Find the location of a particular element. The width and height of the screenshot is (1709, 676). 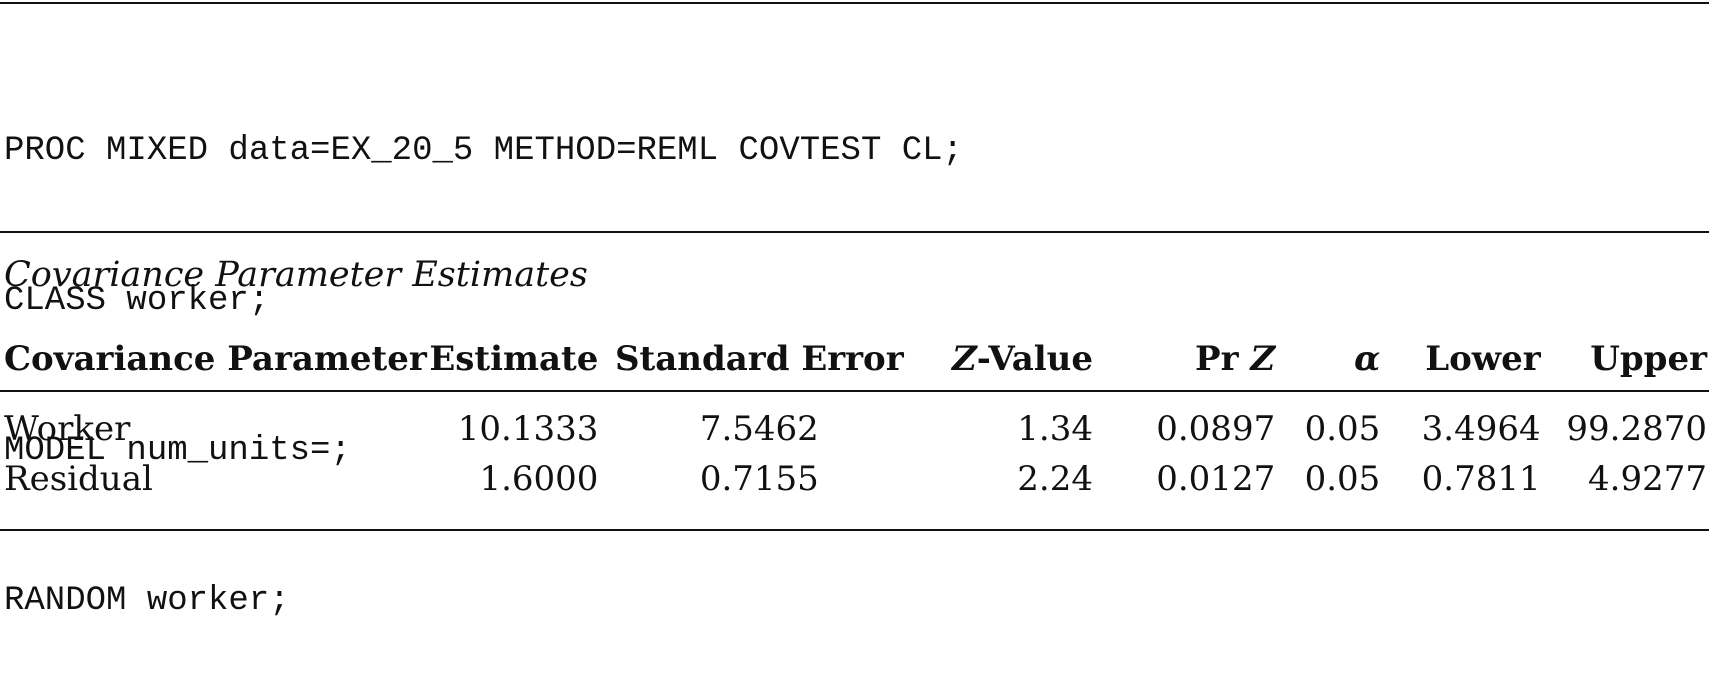

cell-z-value: 1.34 is located at coordinates (1055, 429).